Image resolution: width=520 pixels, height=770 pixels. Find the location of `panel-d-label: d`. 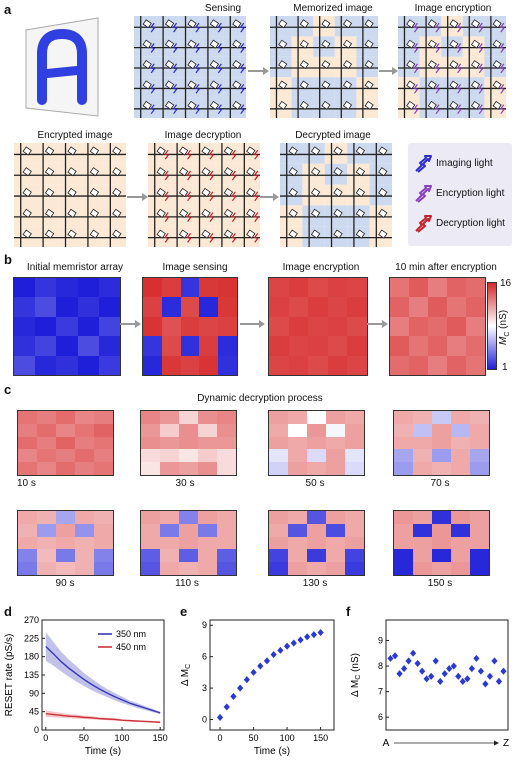

panel-d-label: d is located at coordinates (8, 611).